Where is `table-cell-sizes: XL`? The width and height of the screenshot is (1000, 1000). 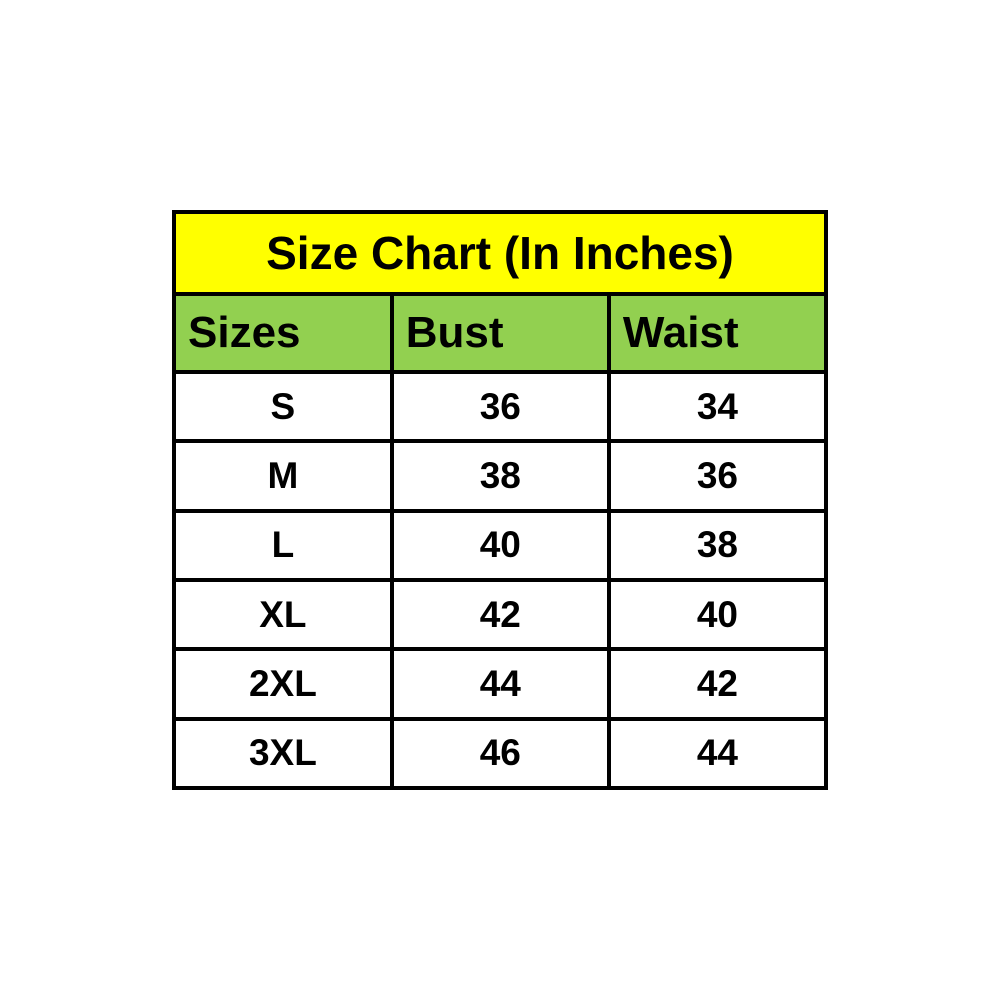
table-cell-sizes: XL is located at coordinates (283, 614).